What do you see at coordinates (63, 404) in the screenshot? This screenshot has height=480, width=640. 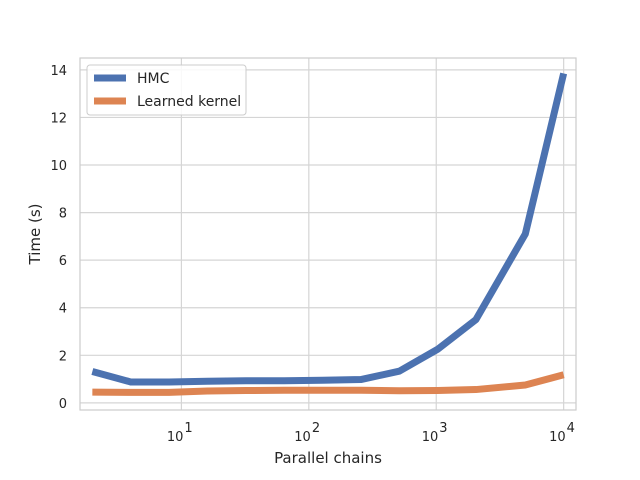 I see `y-tick-label: 0` at bounding box center [63, 404].